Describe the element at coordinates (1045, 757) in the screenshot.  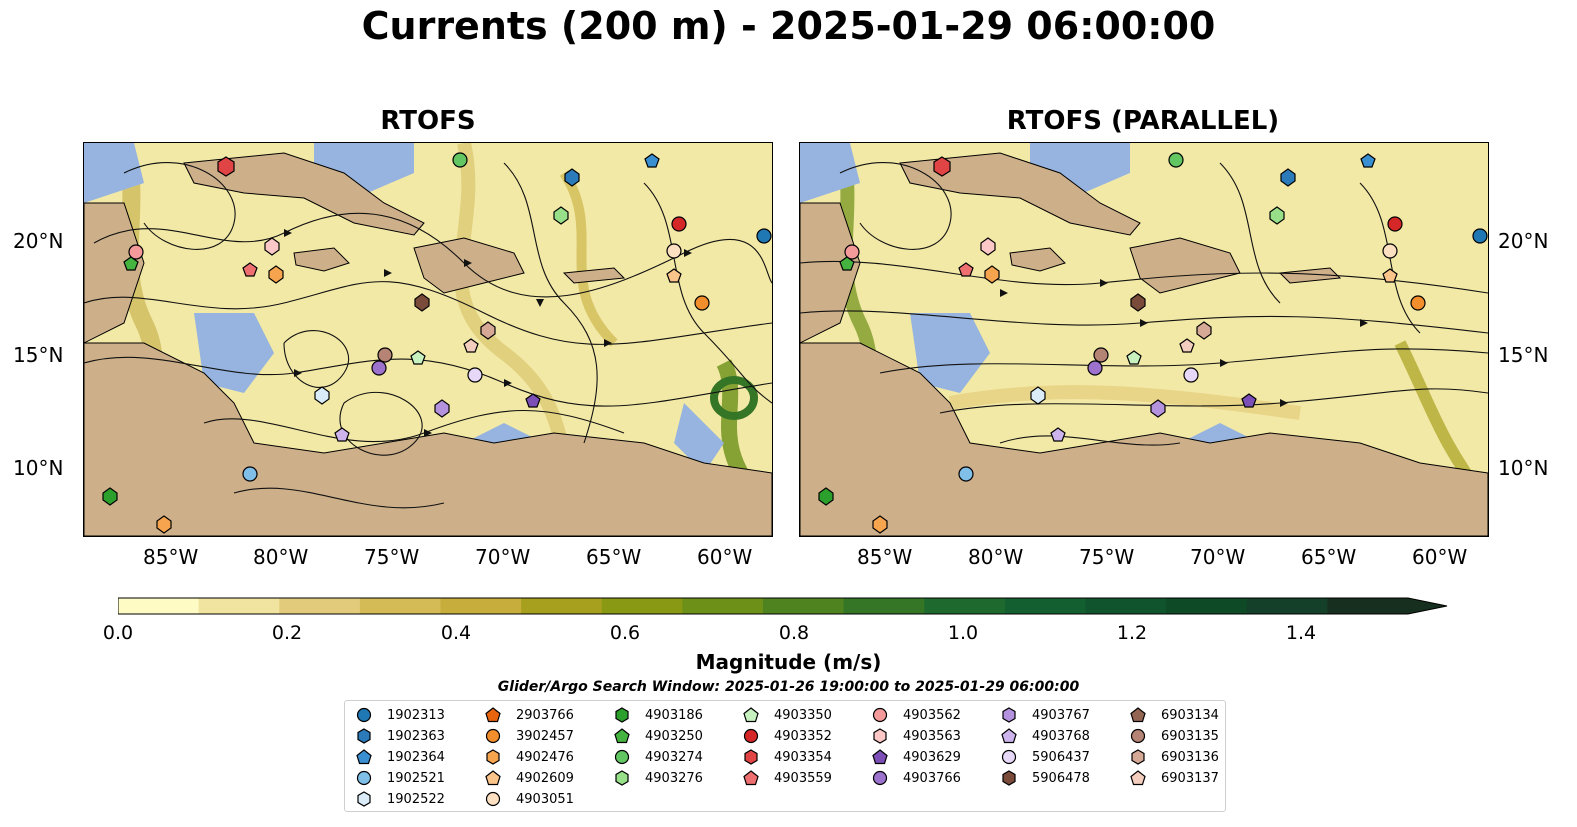
I see `legend-item: 5906437` at that location.